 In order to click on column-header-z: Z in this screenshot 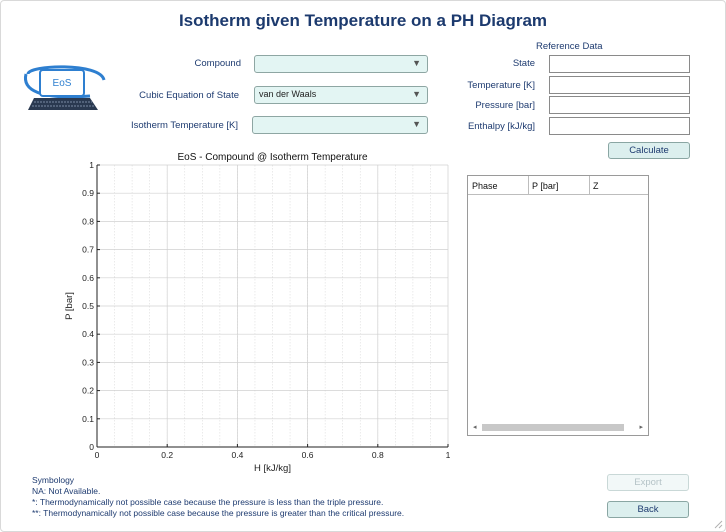, I will do `click(596, 186)`.